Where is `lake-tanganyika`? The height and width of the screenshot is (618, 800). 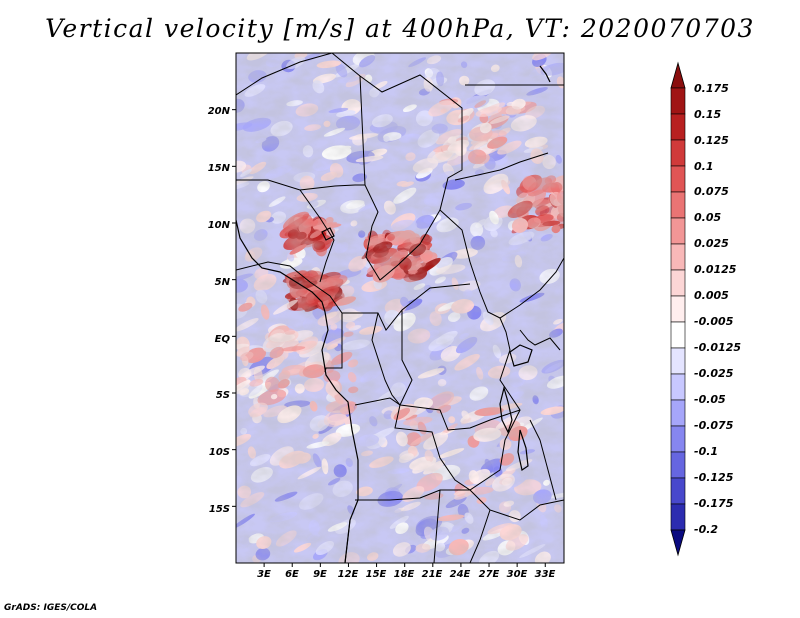
lake-tanganyika is located at coordinates (506, 409).